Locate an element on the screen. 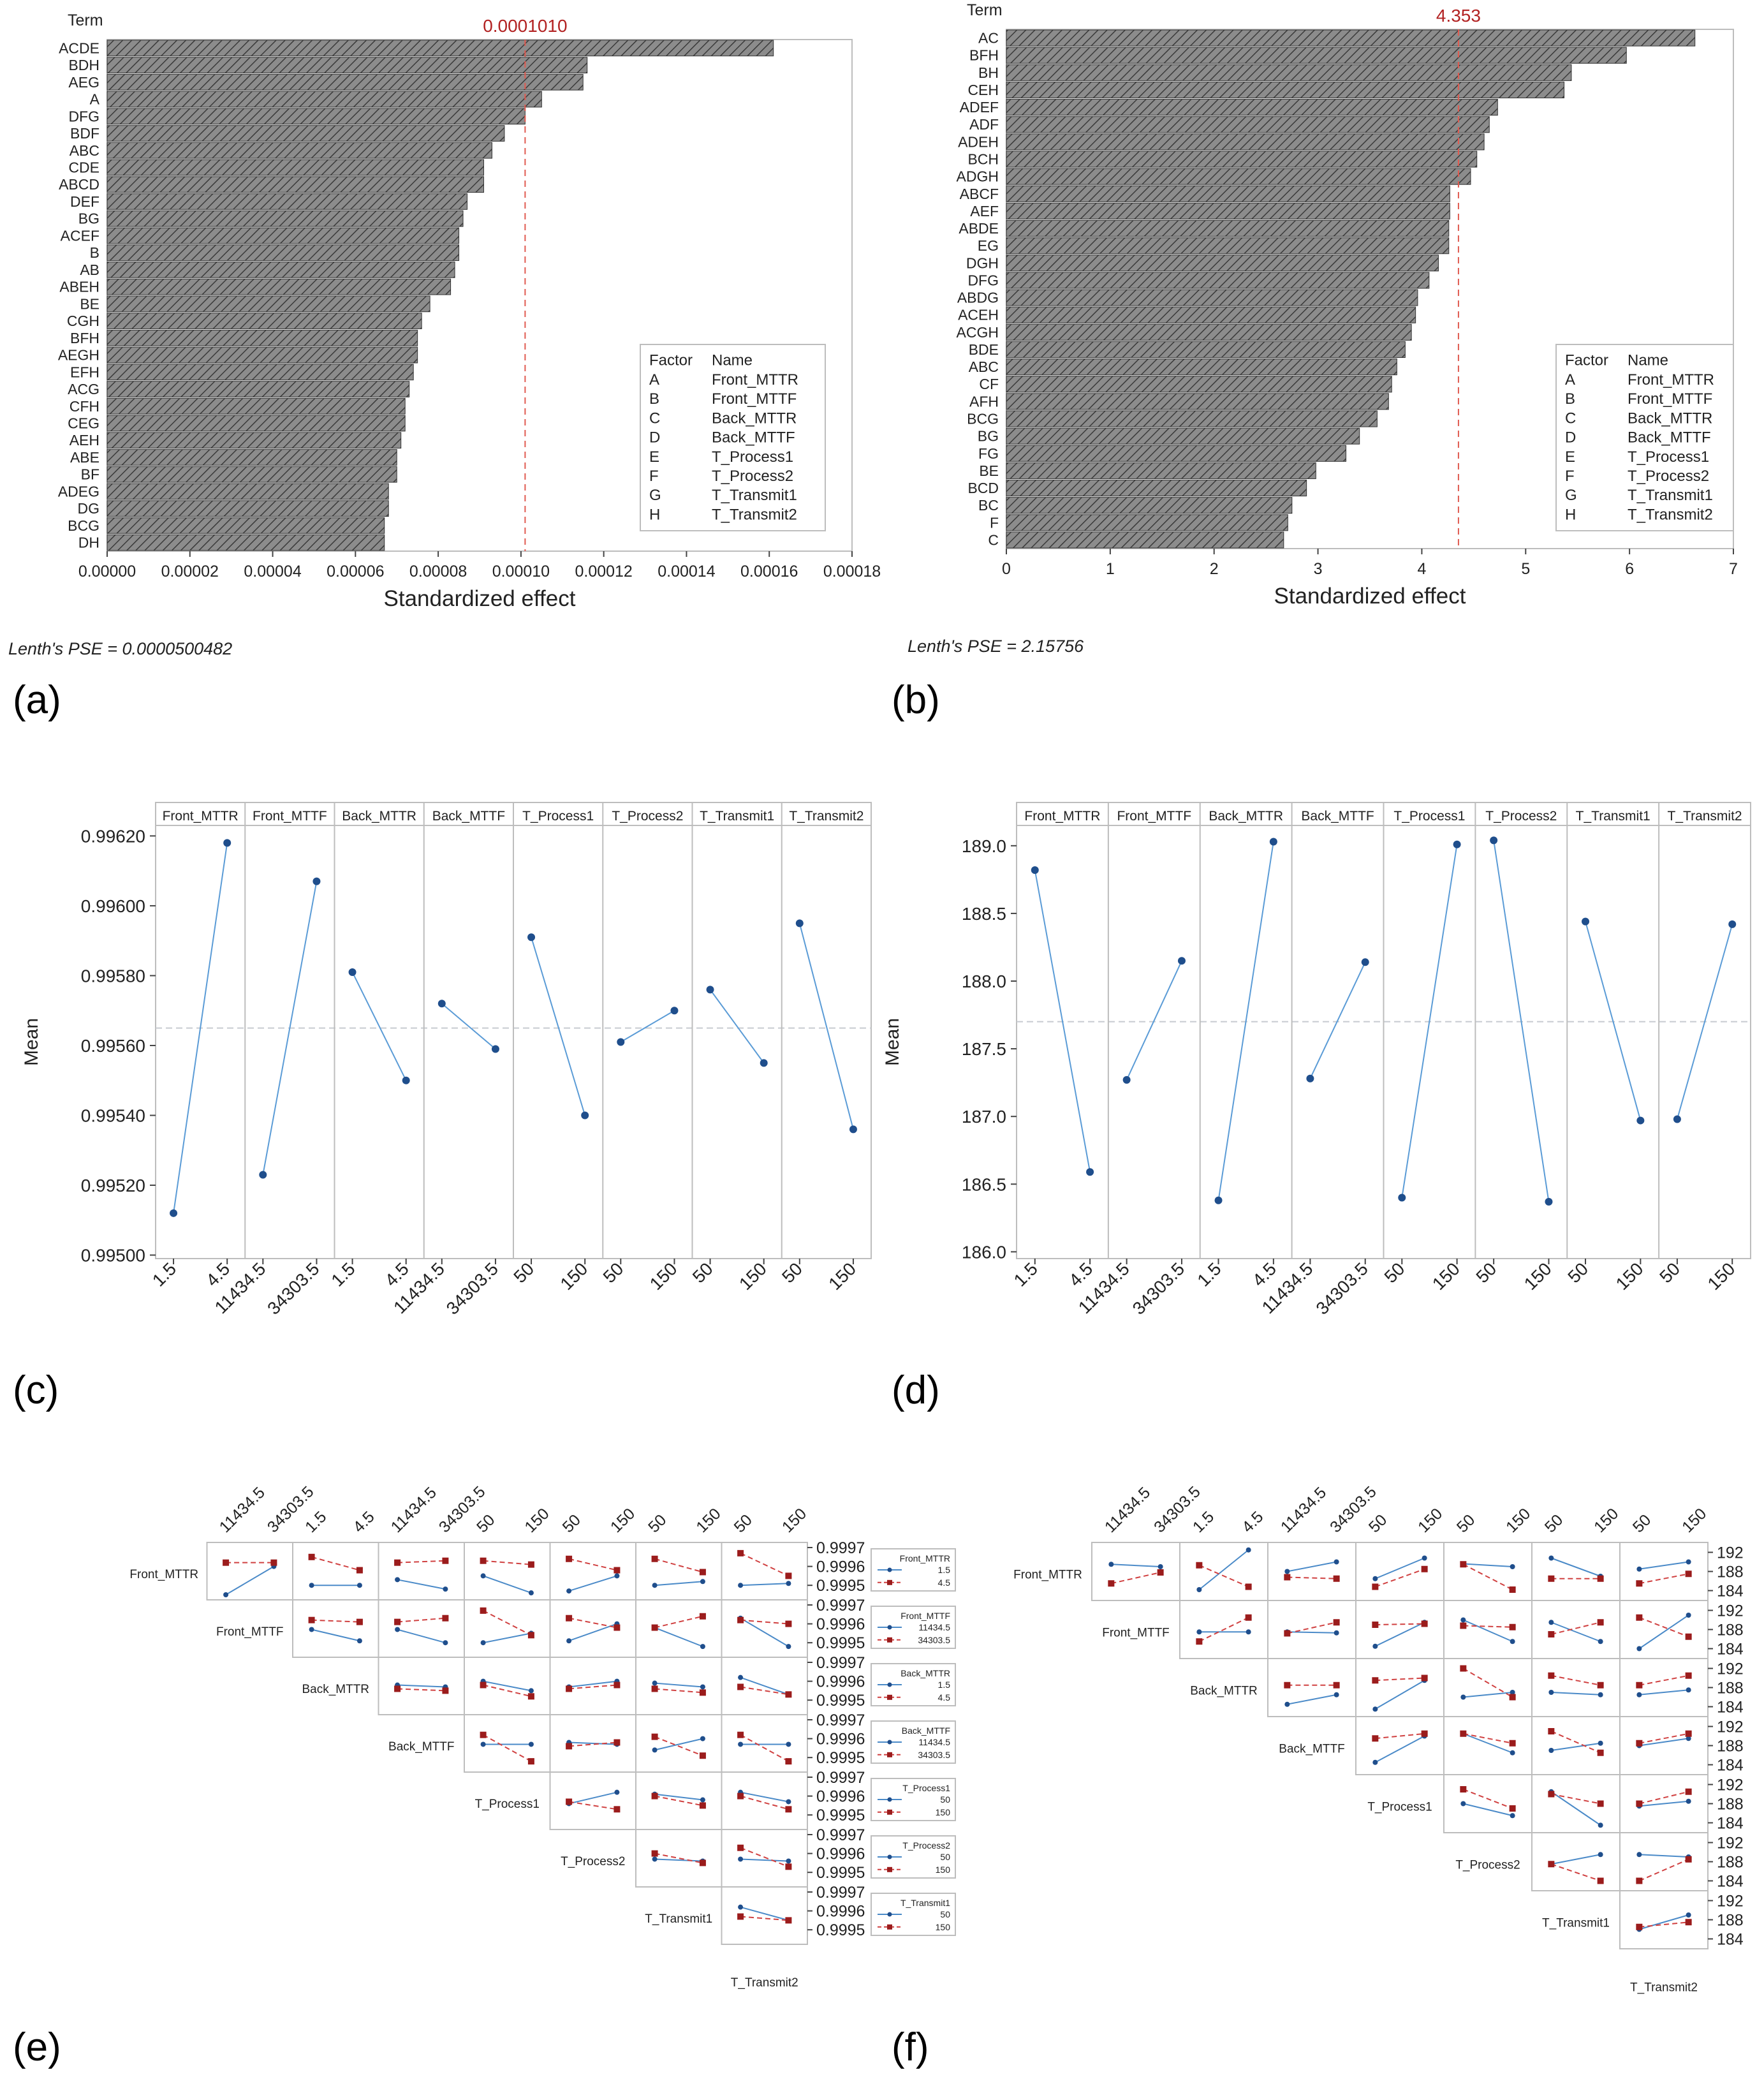  y-tick-label: 0.9995 is located at coordinates (840, 1873).